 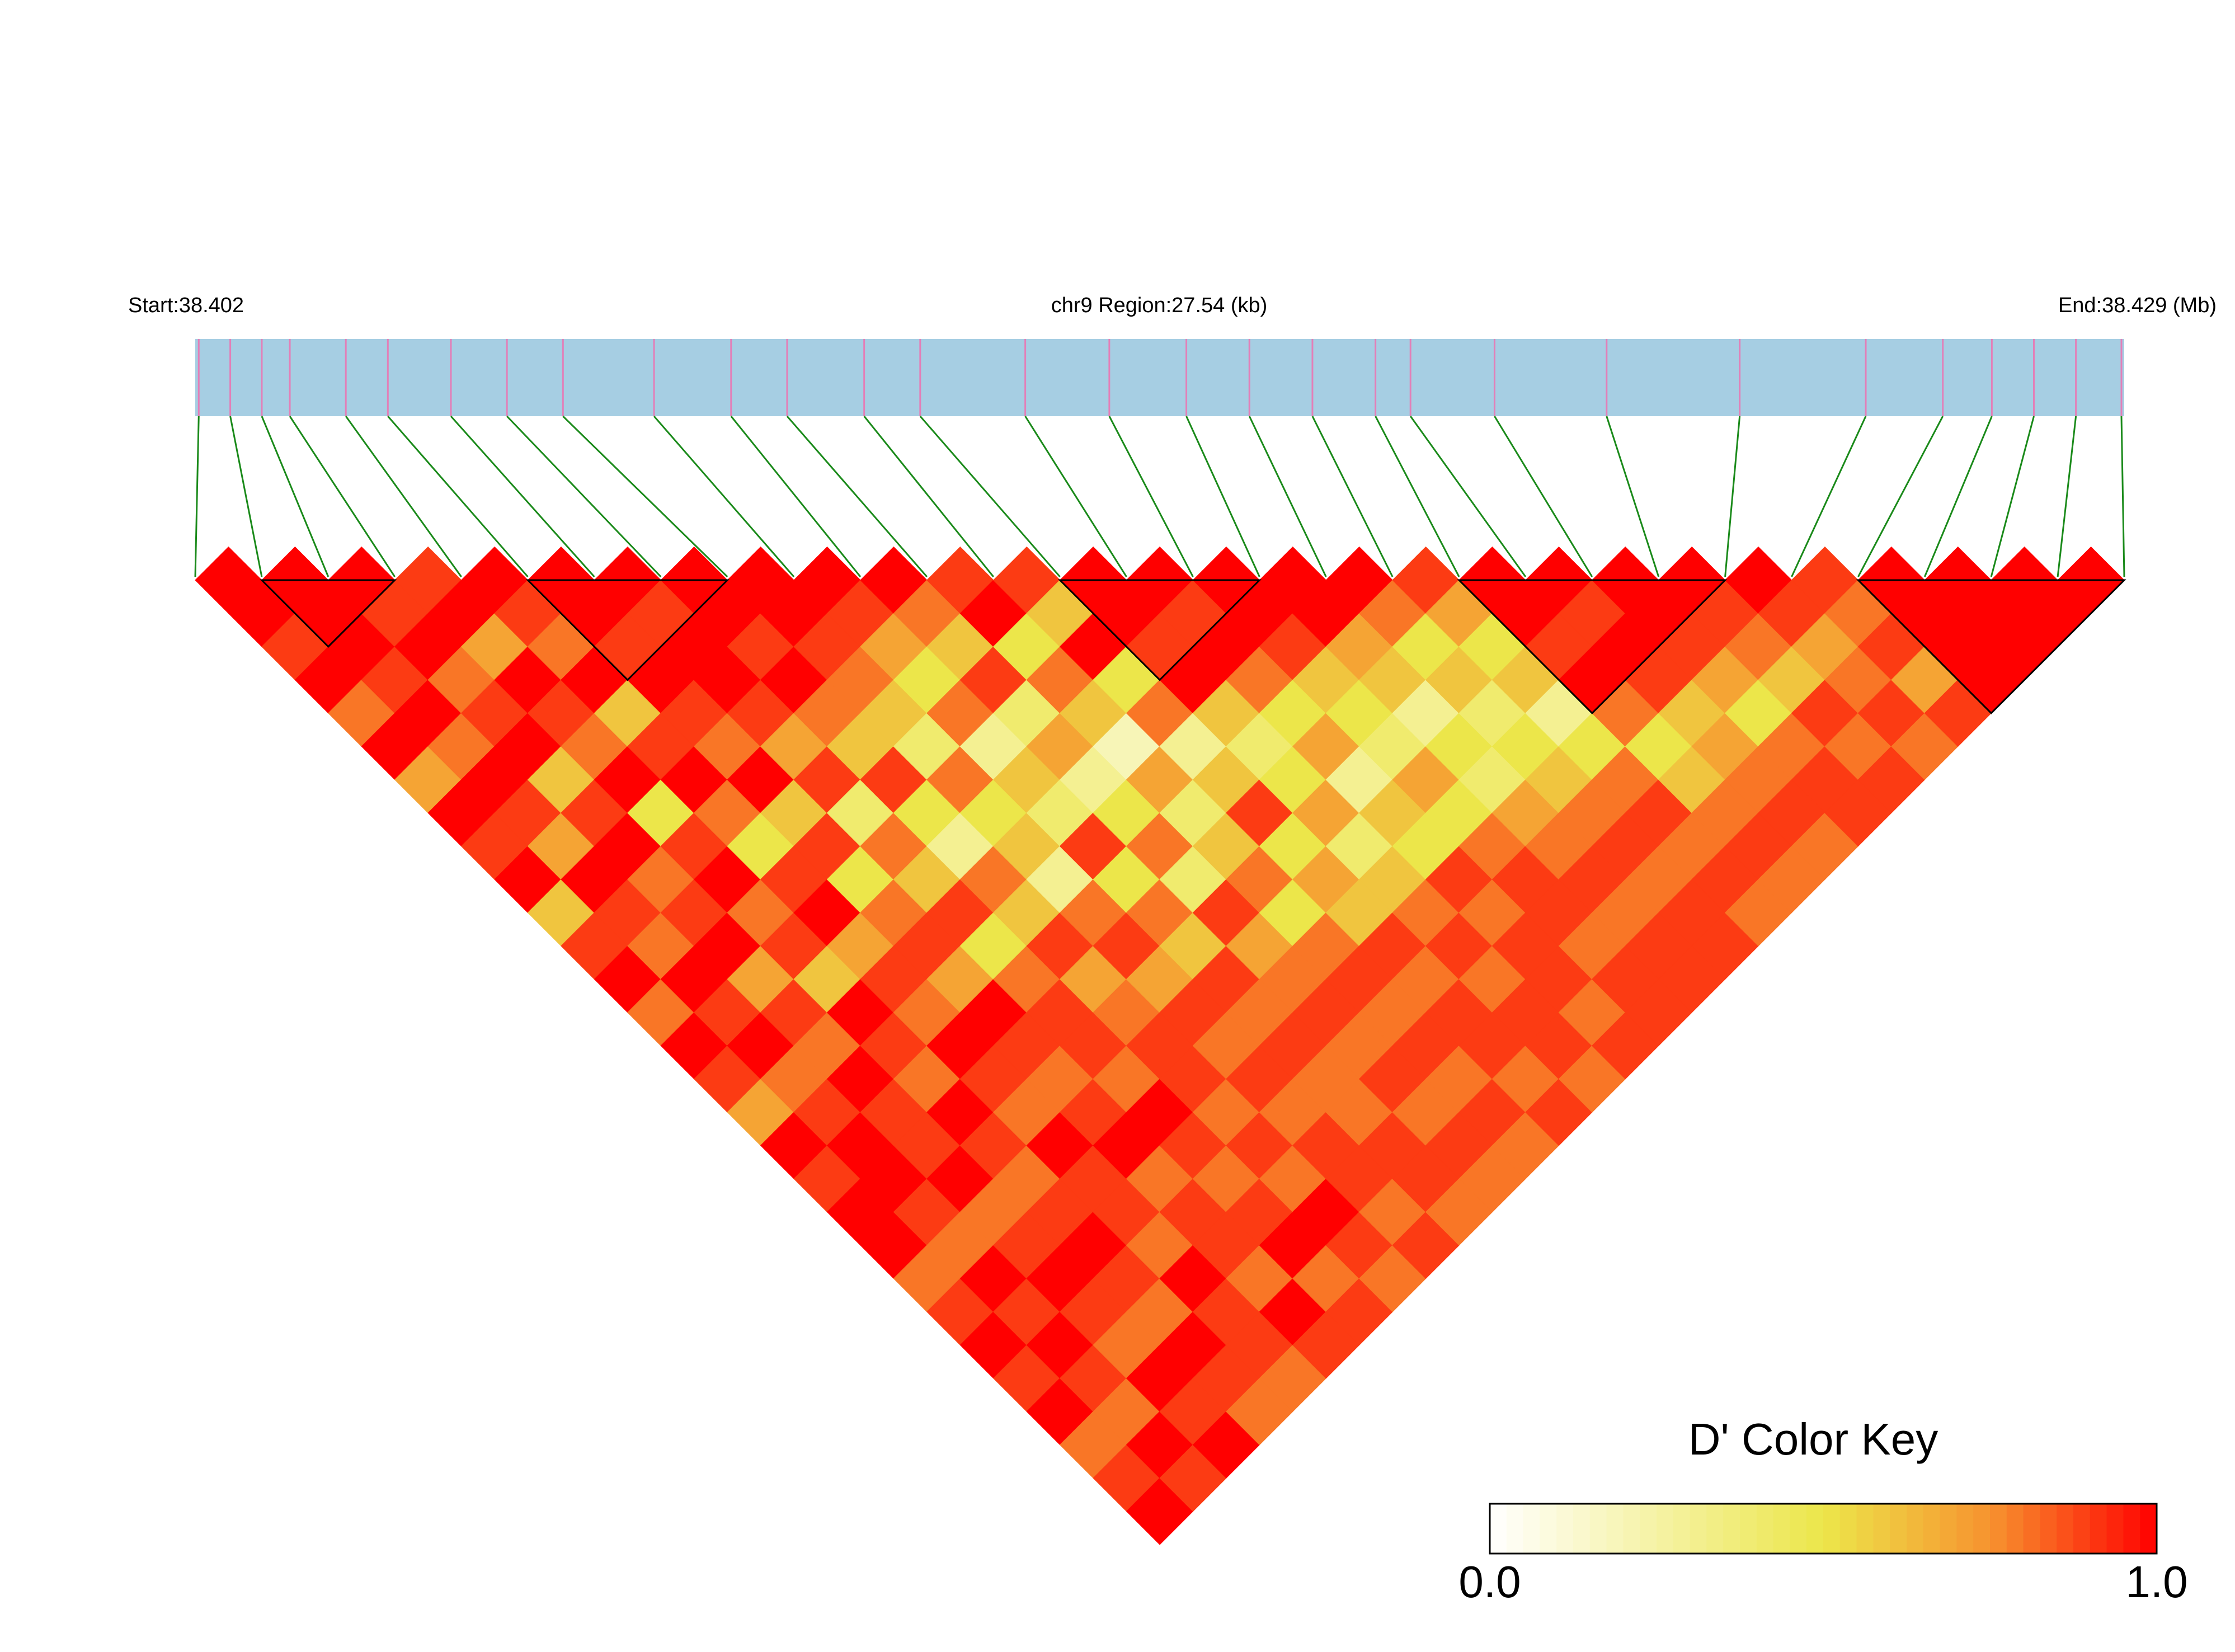 I want to click on key-frame, so click(x=1823, y=1529).